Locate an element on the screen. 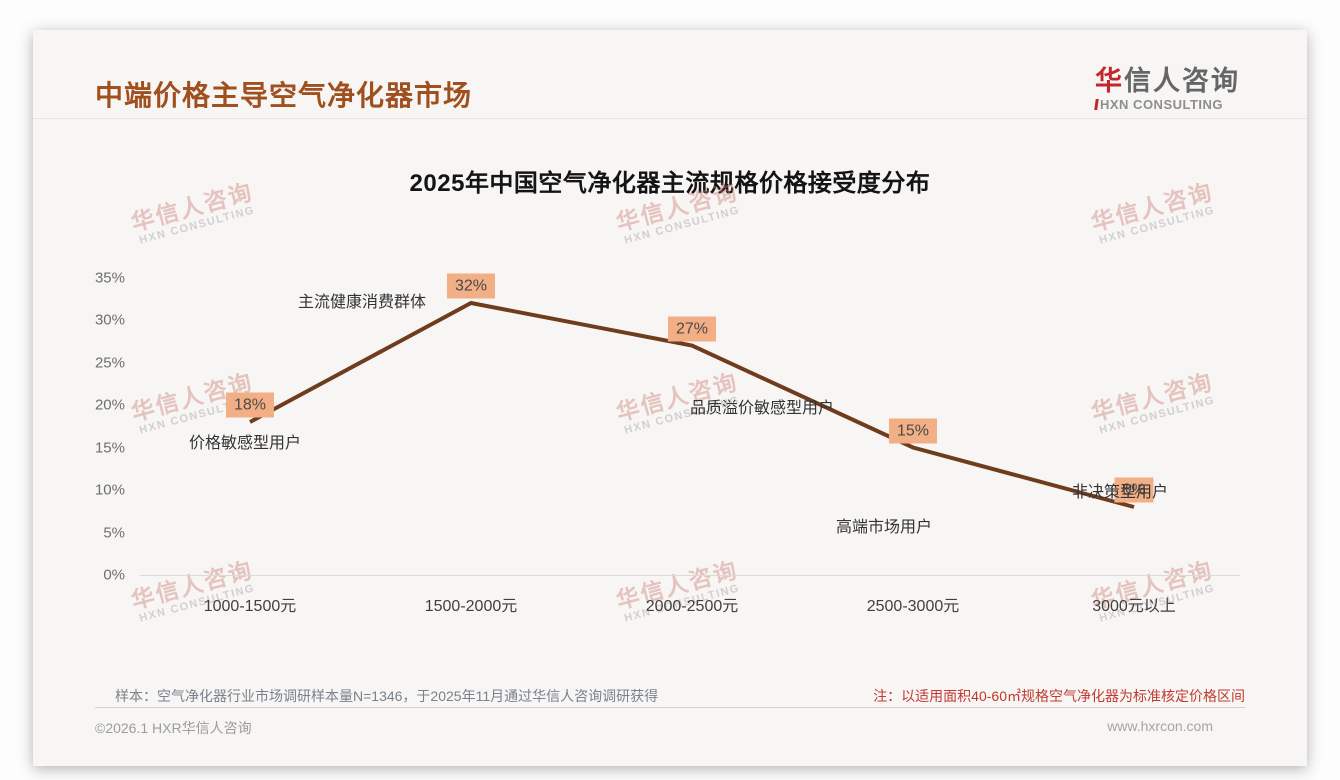 This screenshot has height=780, width=1340. page-title: 中端价格主导空气净化器市场 is located at coordinates (284, 95).